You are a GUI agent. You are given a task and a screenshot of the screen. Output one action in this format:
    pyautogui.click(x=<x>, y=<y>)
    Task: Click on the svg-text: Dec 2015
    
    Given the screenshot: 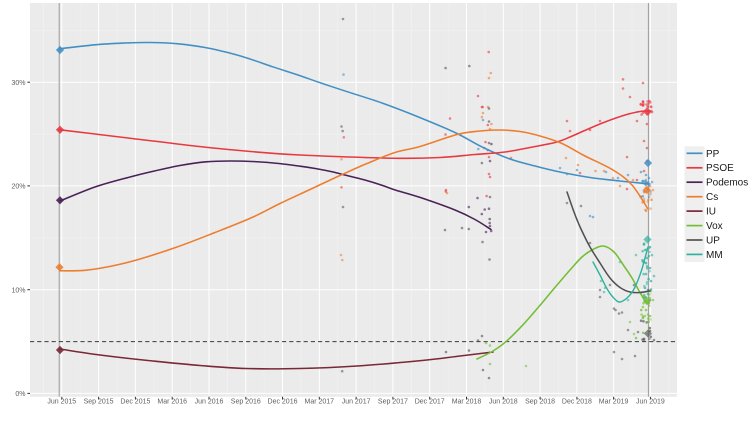 What is the action you would take?
    pyautogui.click(x=135, y=402)
    